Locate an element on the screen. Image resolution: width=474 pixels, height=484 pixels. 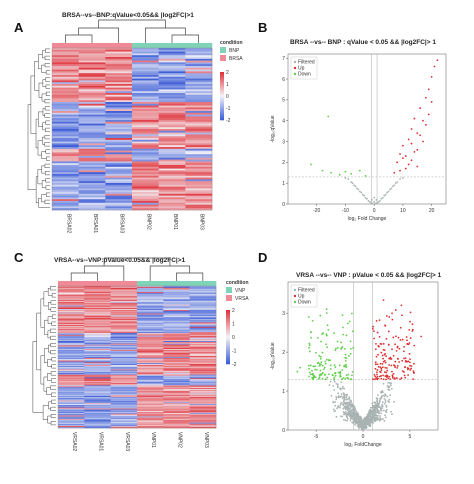
legend-label: Up is located at coordinates (301, 297).